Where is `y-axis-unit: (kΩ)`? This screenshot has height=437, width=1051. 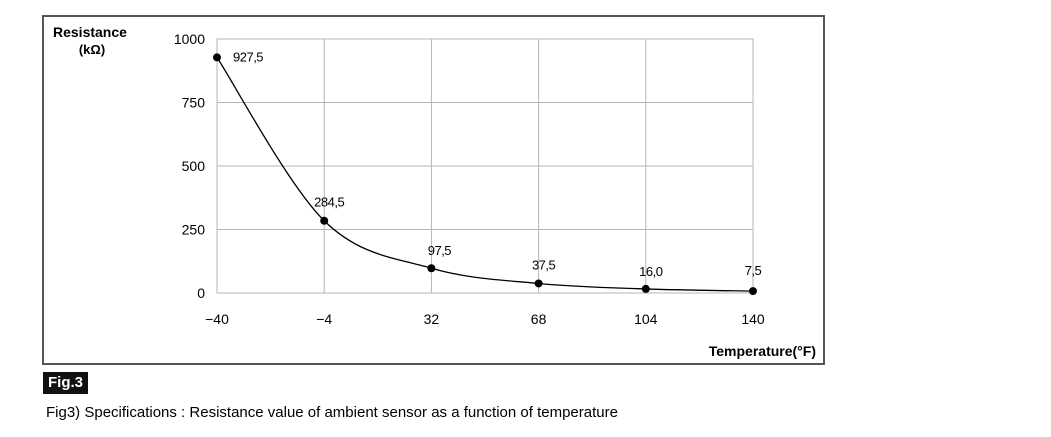 y-axis-unit: (kΩ) is located at coordinates (92, 49).